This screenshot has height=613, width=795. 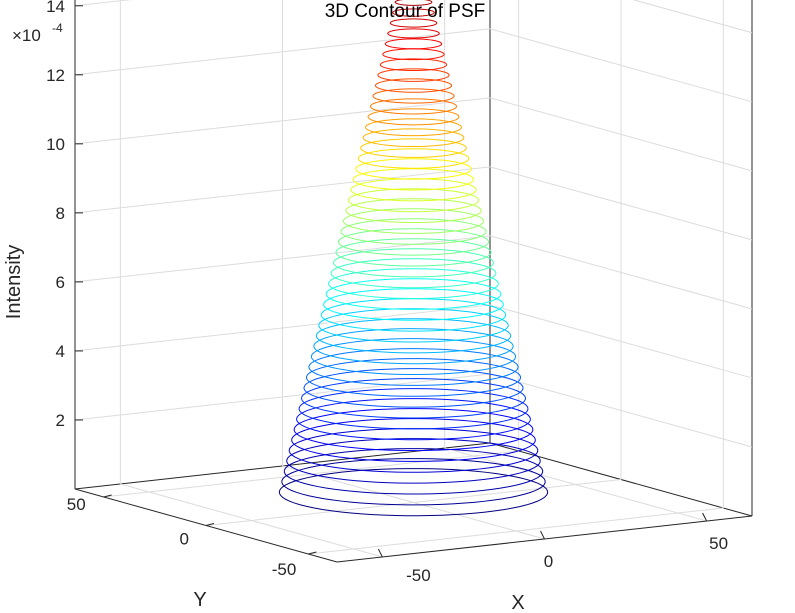 I want to click on x-tick-label: -50, so click(x=418, y=575).